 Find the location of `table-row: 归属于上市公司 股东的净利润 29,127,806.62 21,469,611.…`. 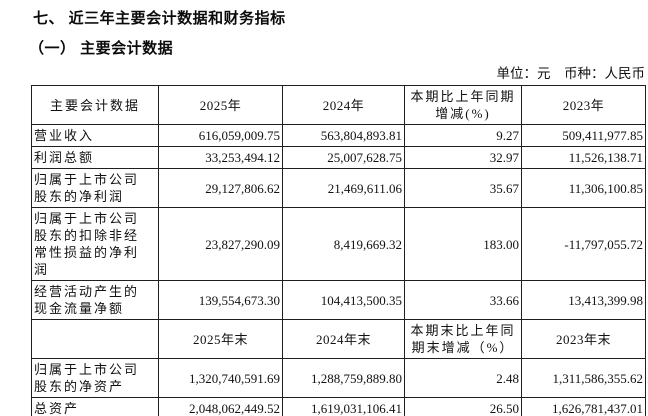

table-row: 归属于上市公司 股东的净利润 29,127,806.62 21,469,611.… is located at coordinates (338, 188).